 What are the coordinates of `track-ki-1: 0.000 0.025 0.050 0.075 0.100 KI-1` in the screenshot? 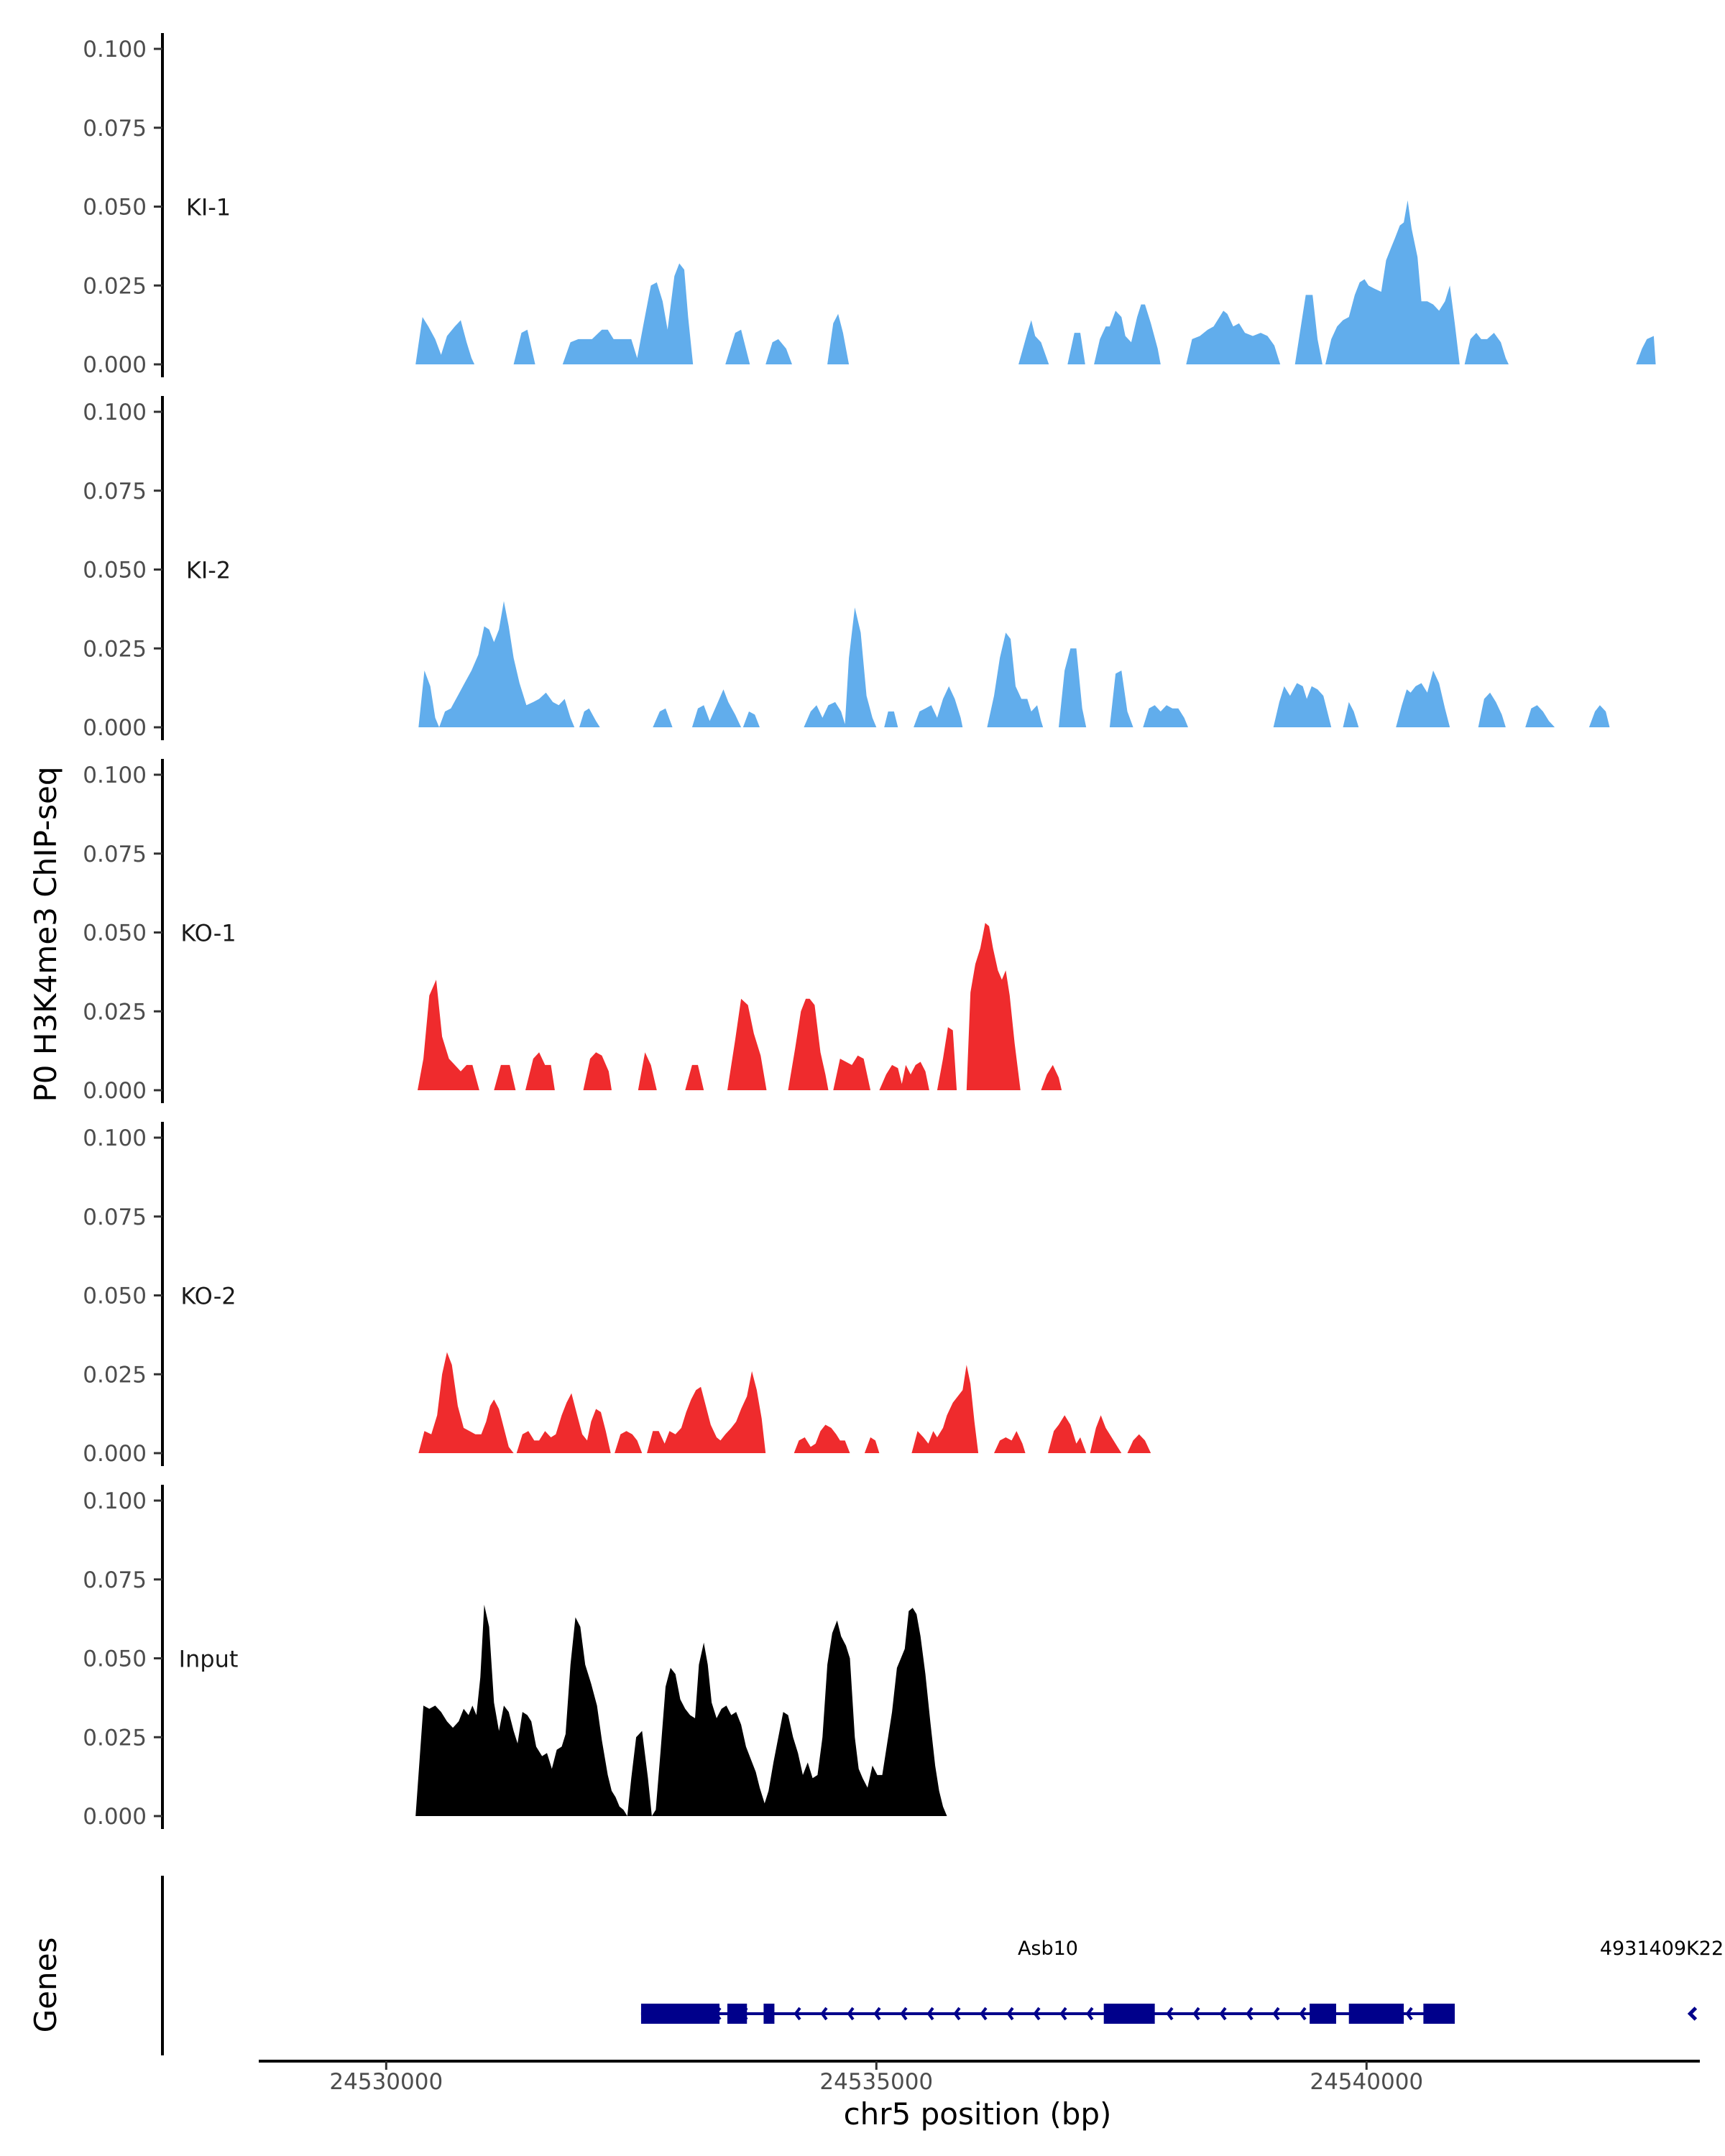 It's located at (869, 205).